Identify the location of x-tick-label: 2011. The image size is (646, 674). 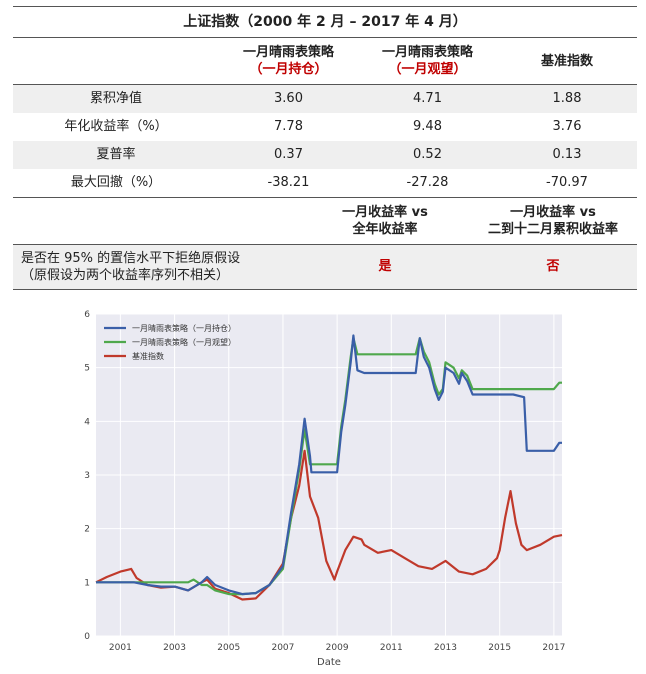
(391, 648).